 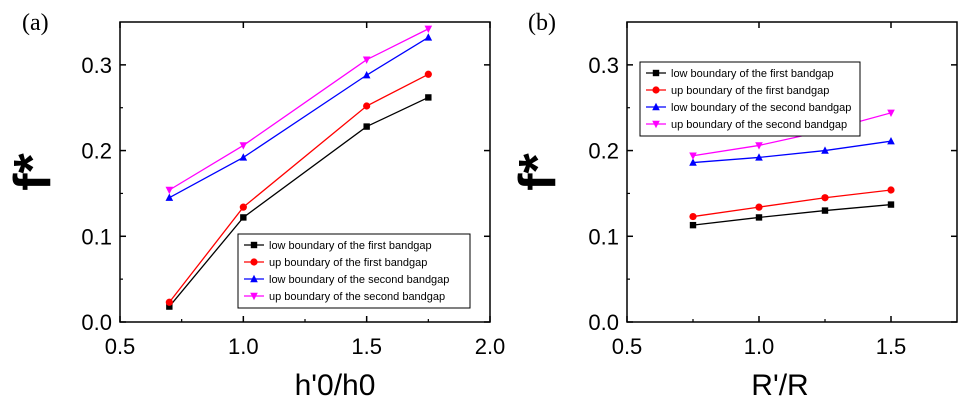 What do you see at coordinates (542, 23) in the screenshot?
I see `panel-label: (b)` at bounding box center [542, 23].